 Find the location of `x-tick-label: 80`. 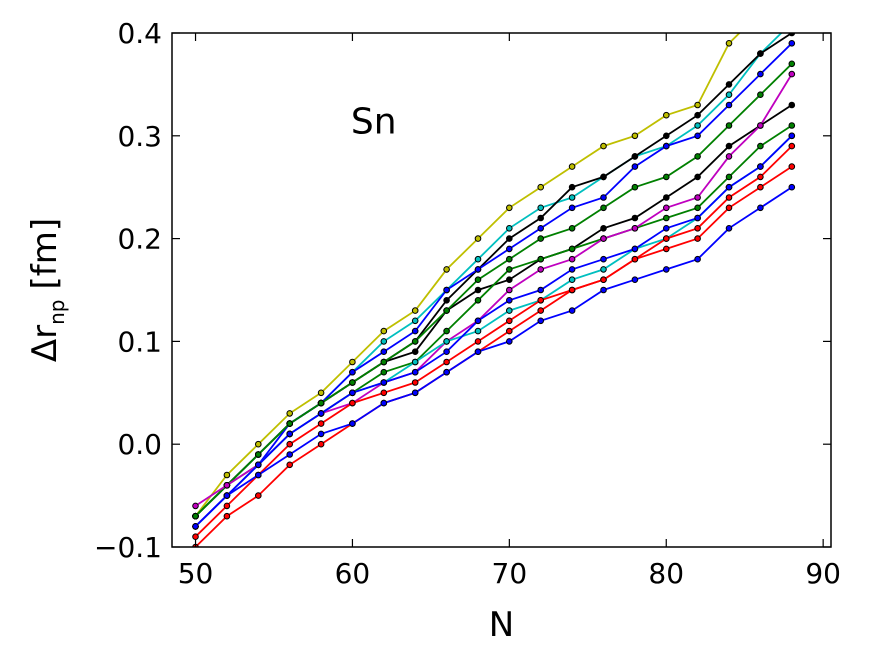

x-tick-label: 80 is located at coordinates (666, 573).